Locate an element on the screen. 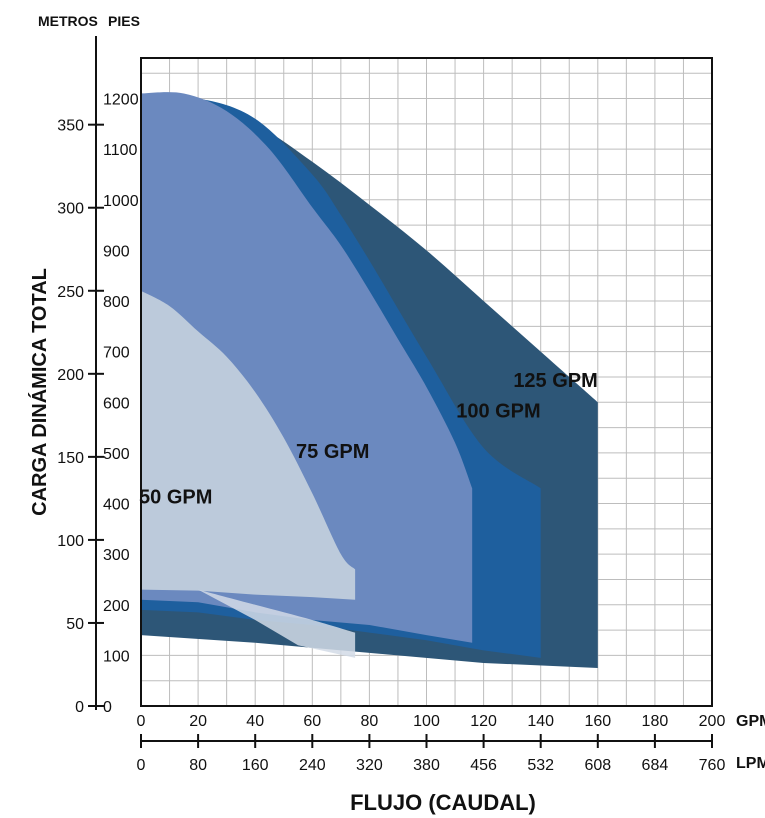  lpm-unit-label: LPM is located at coordinates (750, 763).